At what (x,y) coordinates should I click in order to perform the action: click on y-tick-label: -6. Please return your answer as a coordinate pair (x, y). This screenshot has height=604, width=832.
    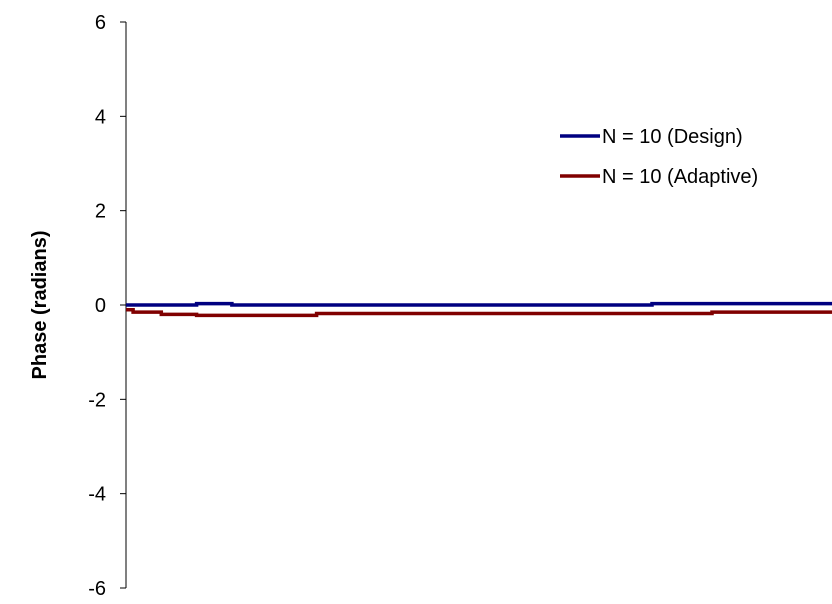
    Looking at the image, I should click on (97, 589).